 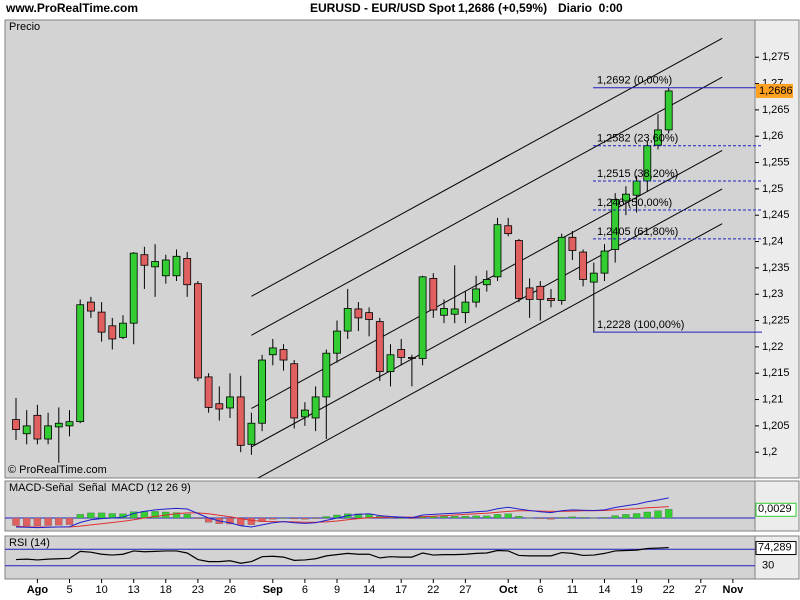 What do you see at coordinates (637, 139) in the screenshot?
I see `fib-label: 1,2582 (23,60%)` at bounding box center [637, 139].